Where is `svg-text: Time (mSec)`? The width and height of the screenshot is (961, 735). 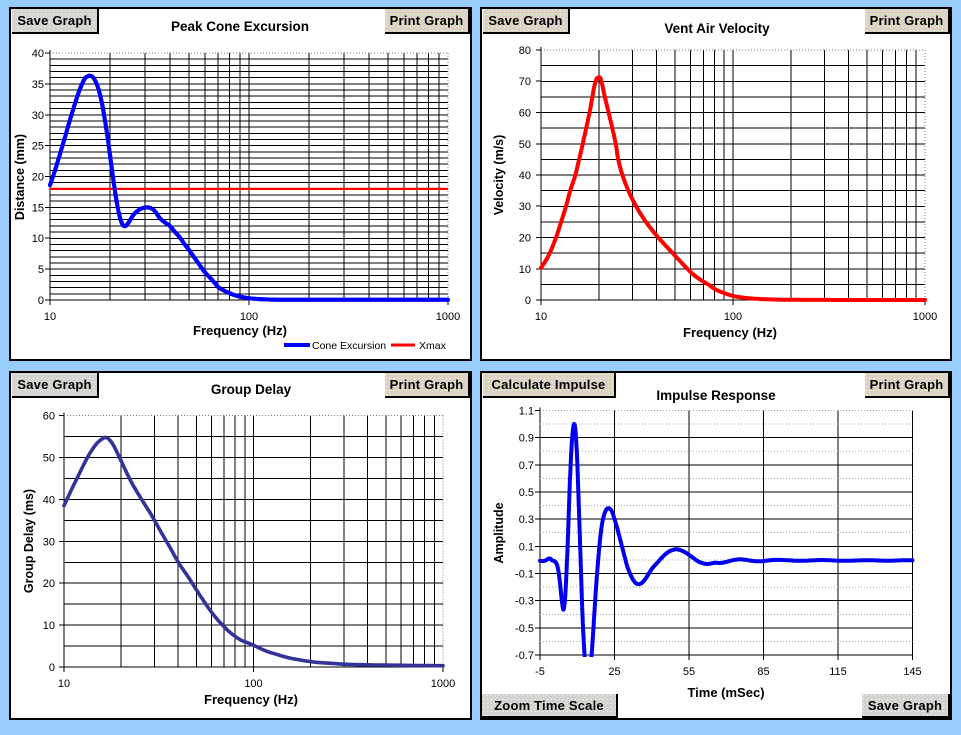 svg-text: Time (mSec) is located at coordinates (725, 692).